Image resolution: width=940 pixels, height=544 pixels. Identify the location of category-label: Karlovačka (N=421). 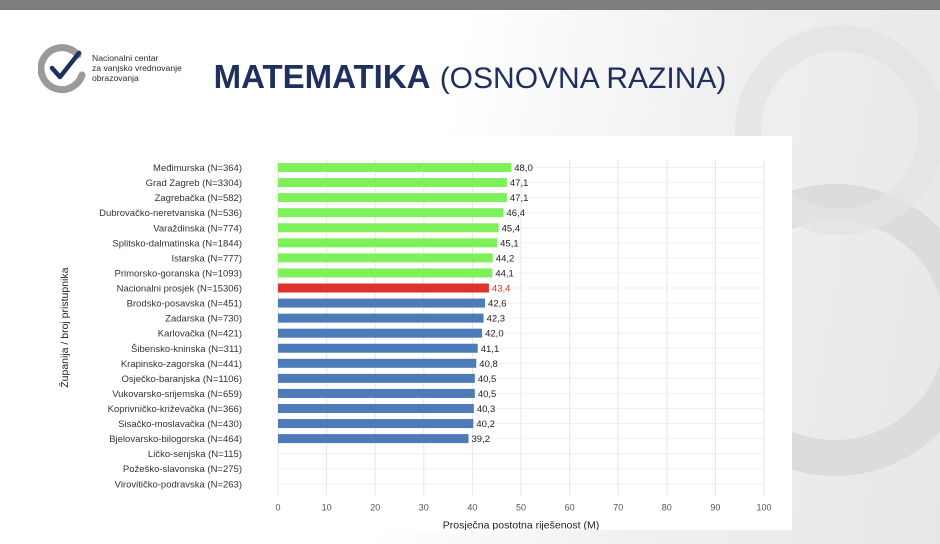
(200, 334).